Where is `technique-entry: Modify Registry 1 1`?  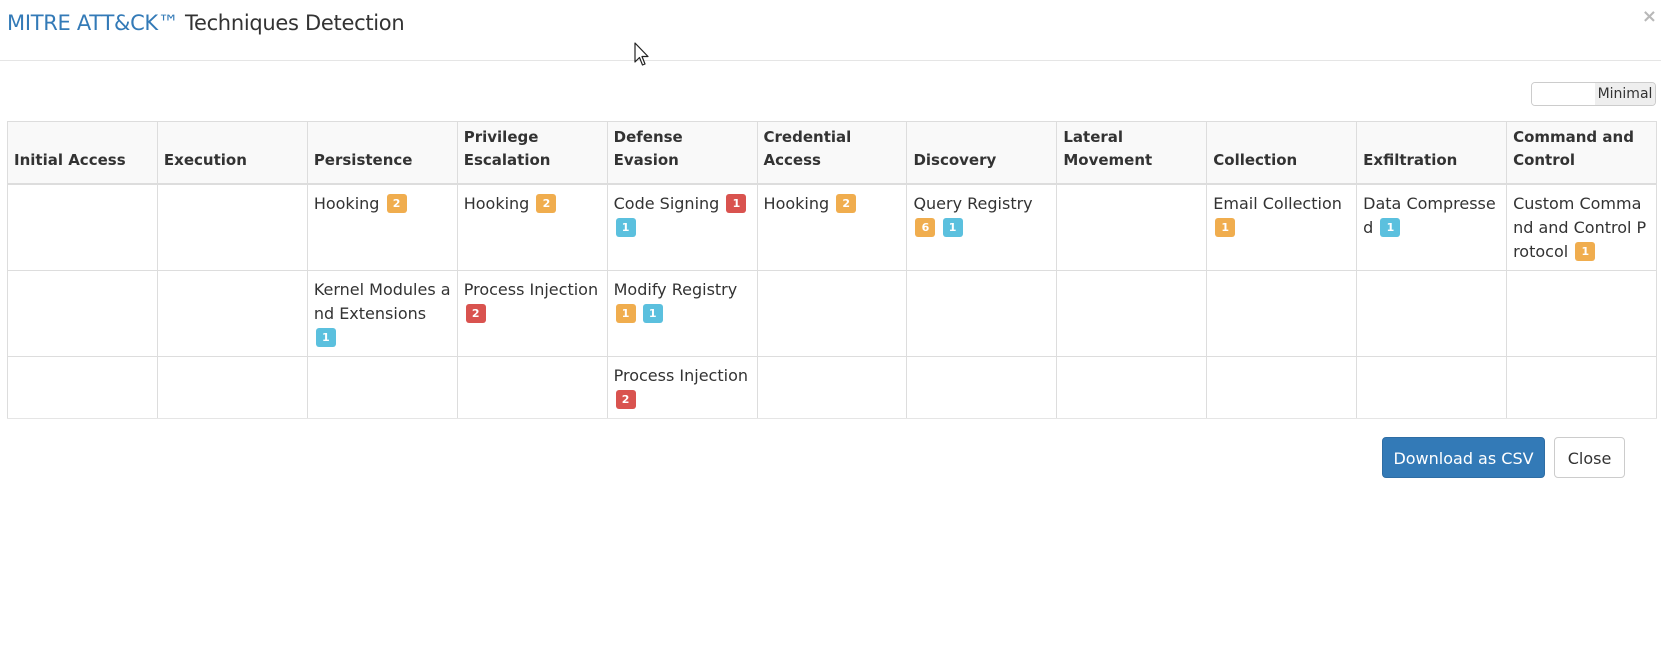 technique-entry: Modify Registry 1 1 is located at coordinates (675, 301).